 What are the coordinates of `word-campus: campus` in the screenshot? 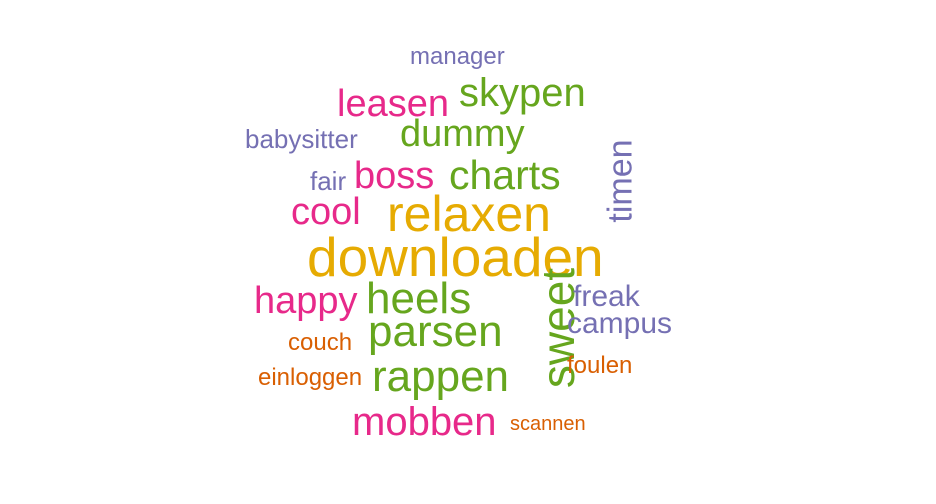 It's located at (620, 323).